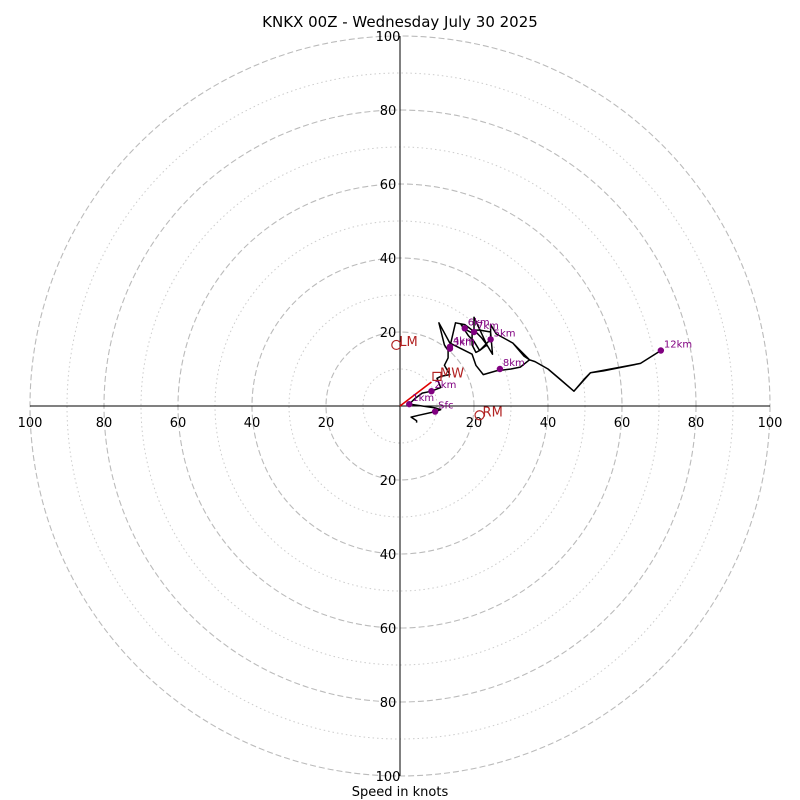 The width and height of the screenshot is (800, 800). Describe the element at coordinates (479, 322) in the screenshot. I see `height-label-6km: 6km` at that location.